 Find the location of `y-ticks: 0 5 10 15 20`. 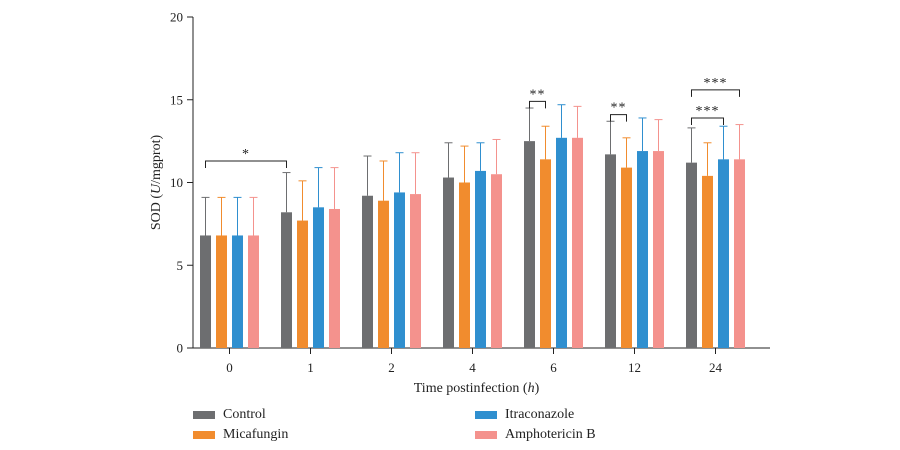

y-ticks: 0 5 10 15 20 is located at coordinates (181, 183).